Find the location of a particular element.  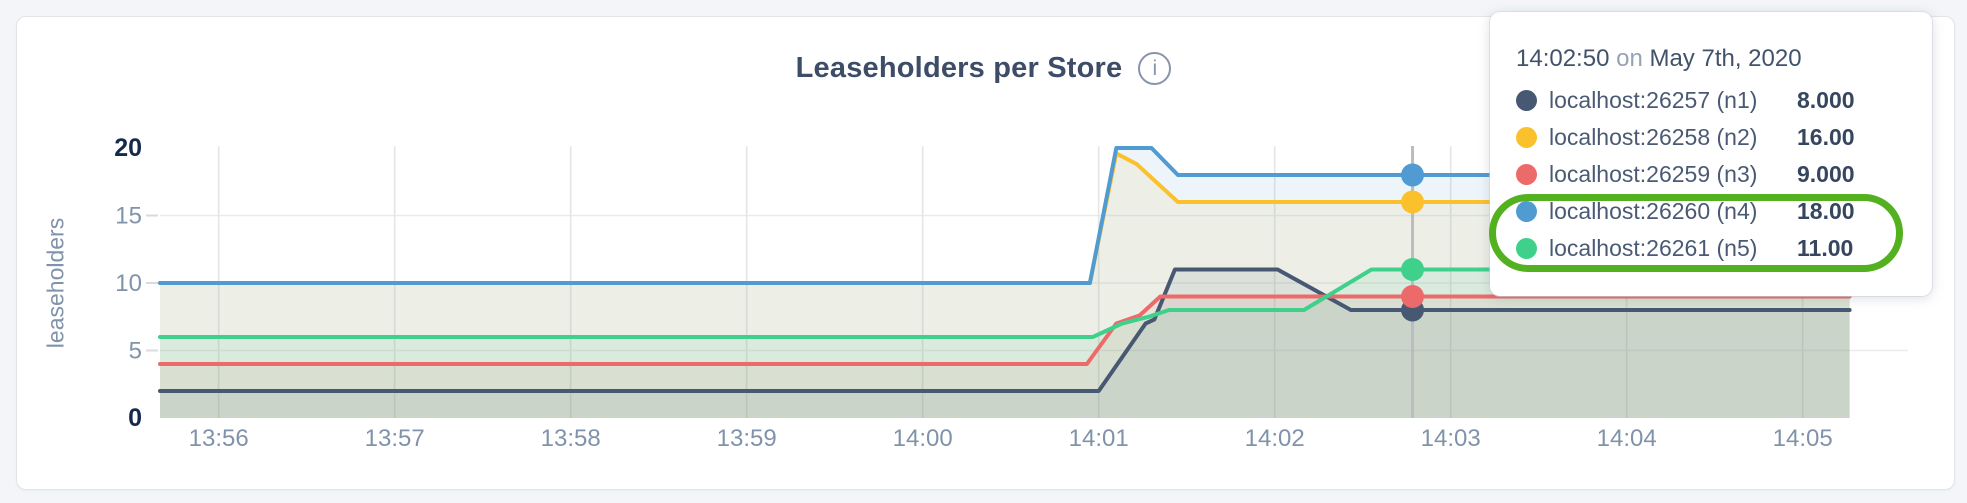

tooltip-legend-row: localhost:26261 (n5) 11.00 is located at coordinates (1712, 248).